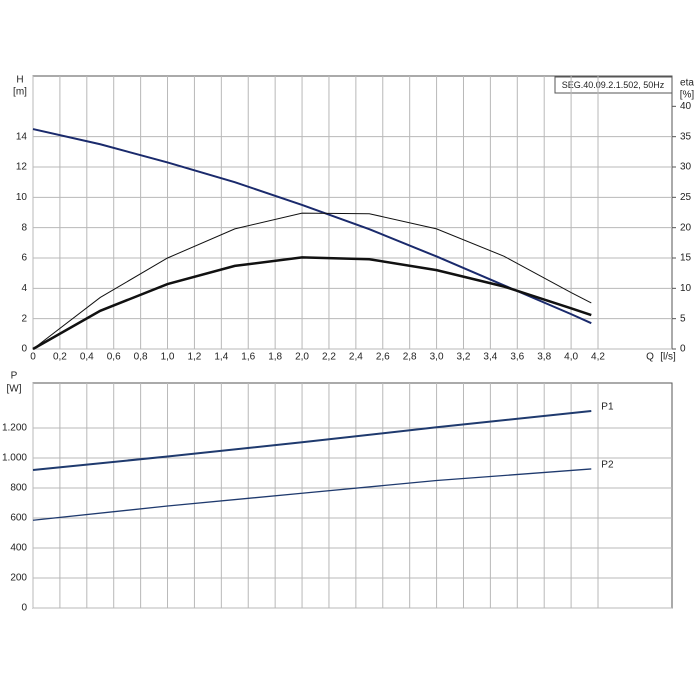 Image resolution: width=700 pixels, height=700 pixels. What do you see at coordinates (18, 548) in the screenshot?
I see `y-tick-label: 400` at bounding box center [18, 548].